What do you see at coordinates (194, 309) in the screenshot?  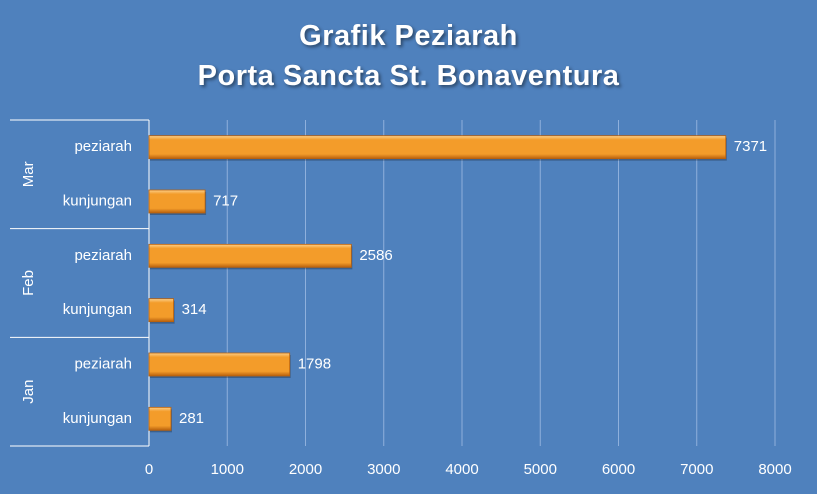 I see `data-label: 314` at bounding box center [194, 309].